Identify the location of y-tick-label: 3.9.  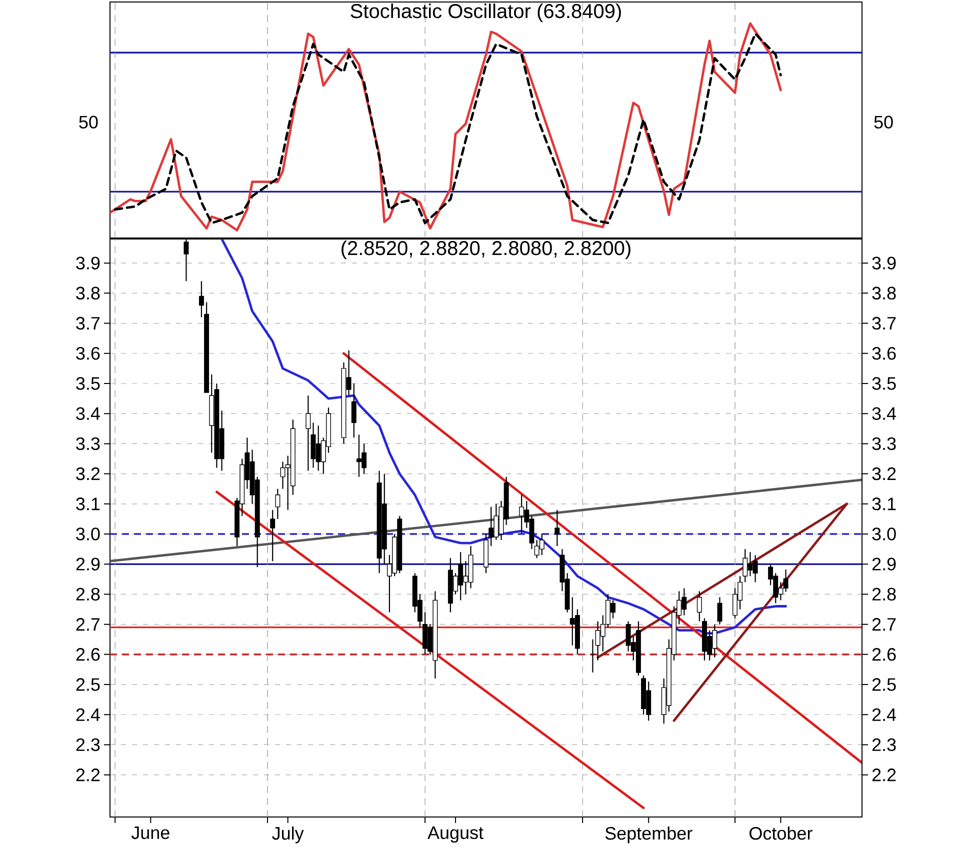
(884, 263).